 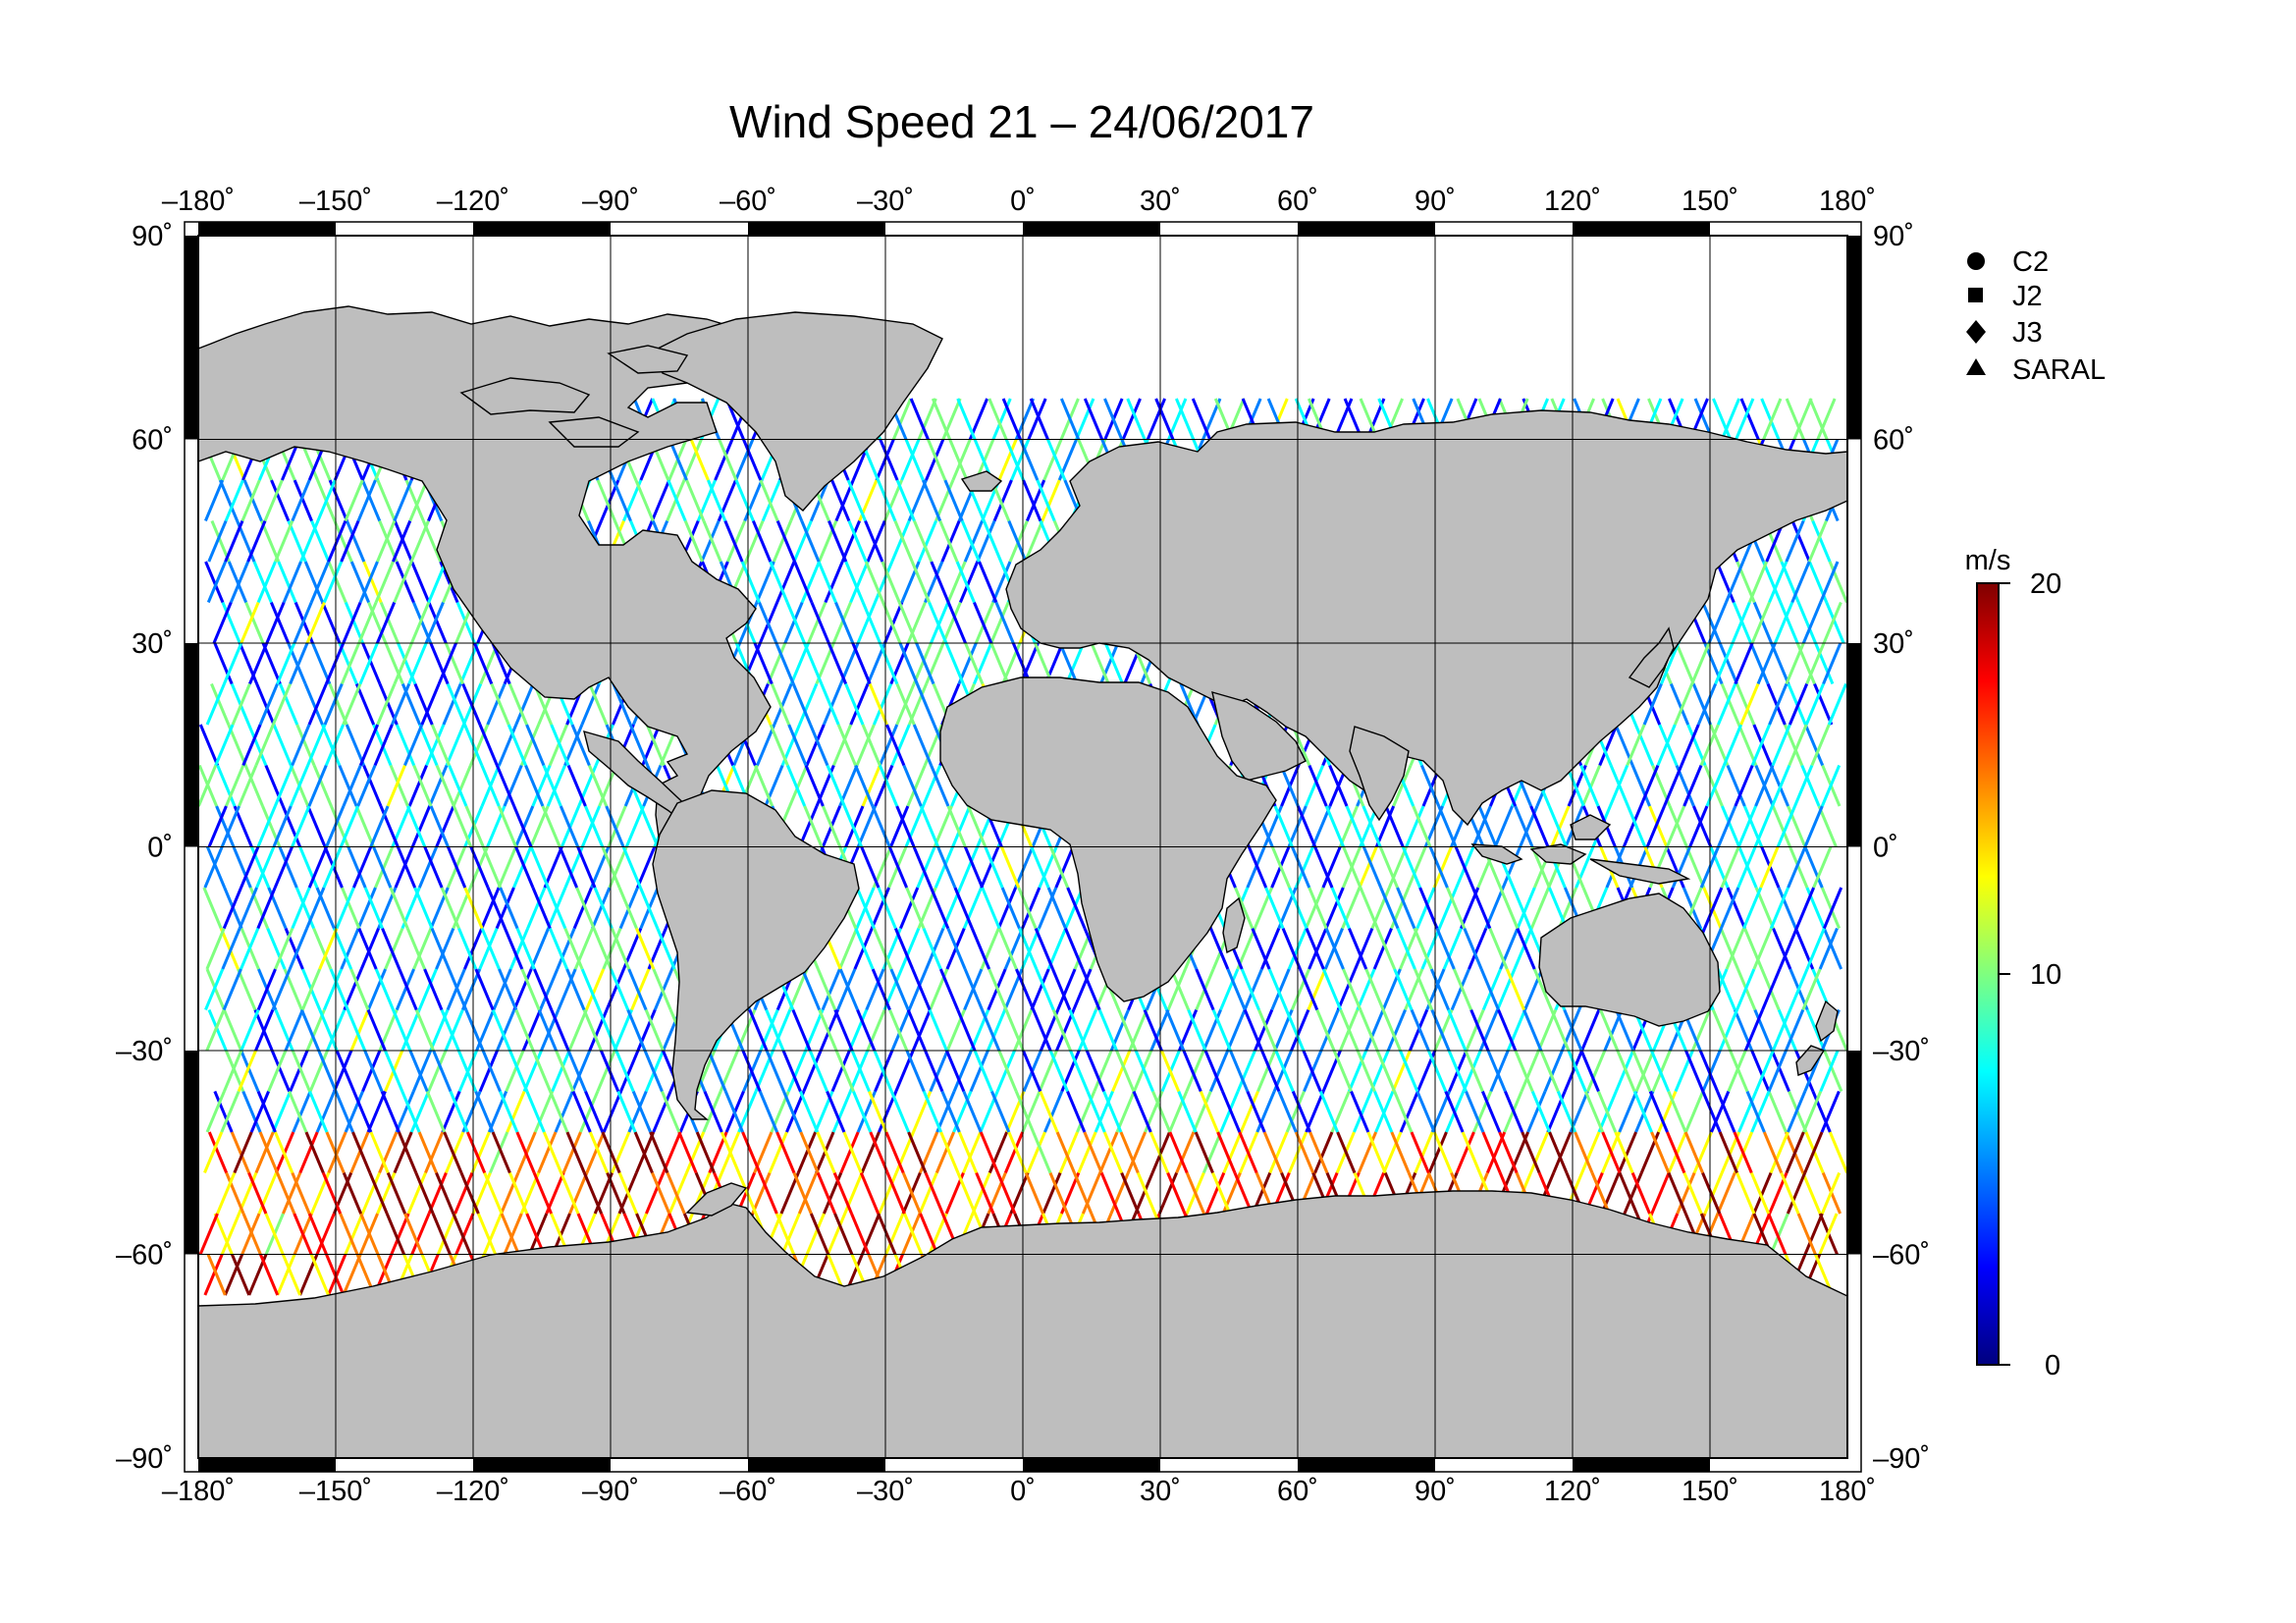 What do you see at coordinates (1160, 202) in the screenshot?
I see `lon-tick-label-top: 30˚` at bounding box center [1160, 202].